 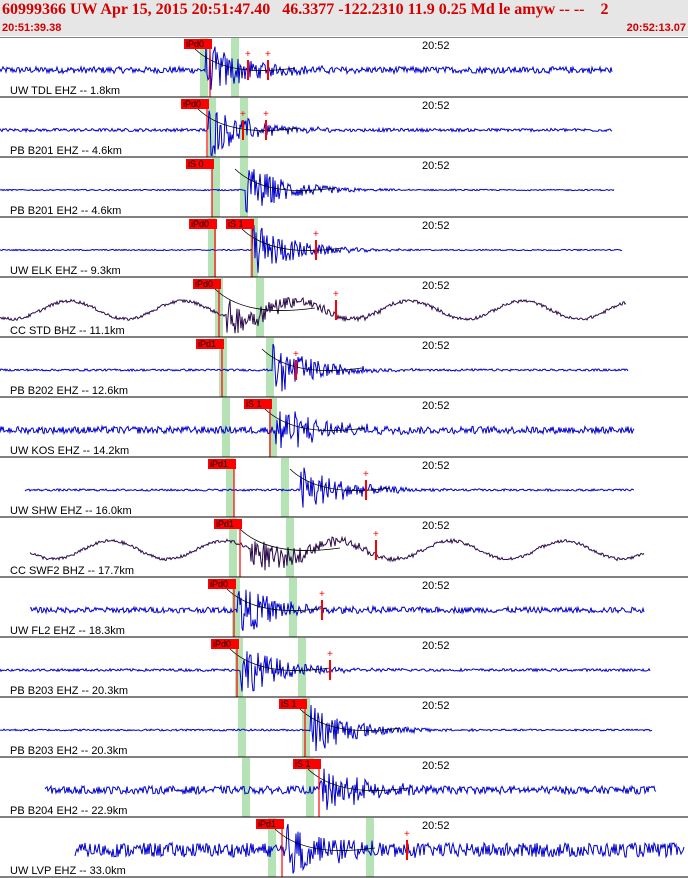 What do you see at coordinates (656, 28) in the screenshot?
I see `window-end-time: 20:52:13.07` at bounding box center [656, 28].